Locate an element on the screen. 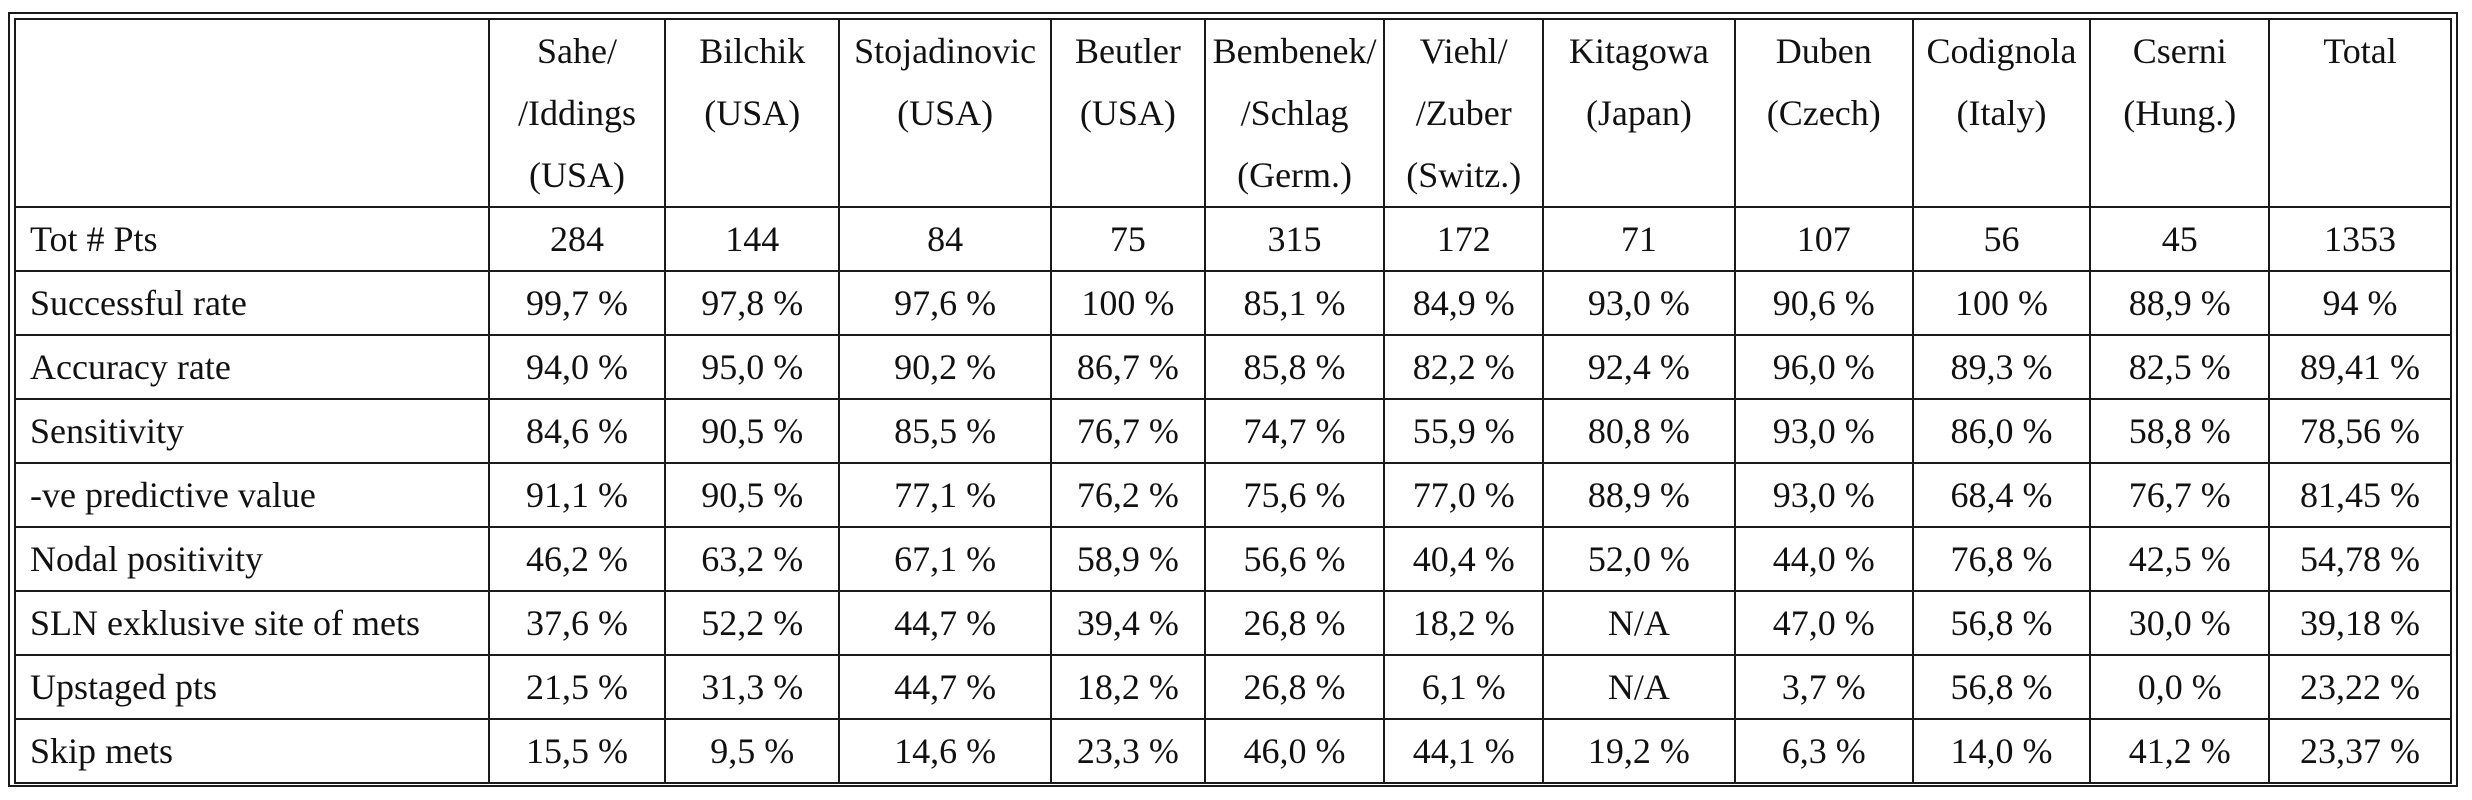  column-header: Beutler (USA) is located at coordinates (1128, 113).